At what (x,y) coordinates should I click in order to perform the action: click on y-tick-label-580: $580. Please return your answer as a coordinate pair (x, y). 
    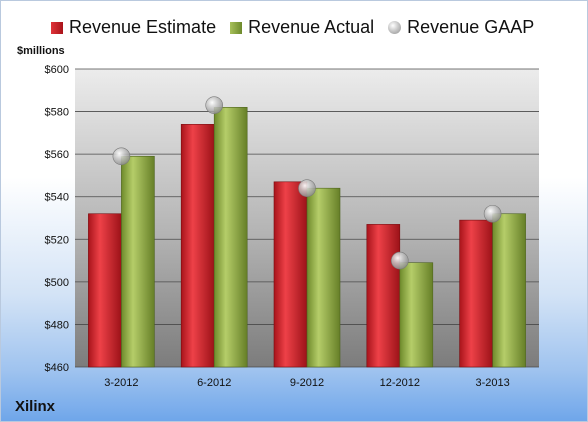
    Looking at the image, I should click on (57, 113).